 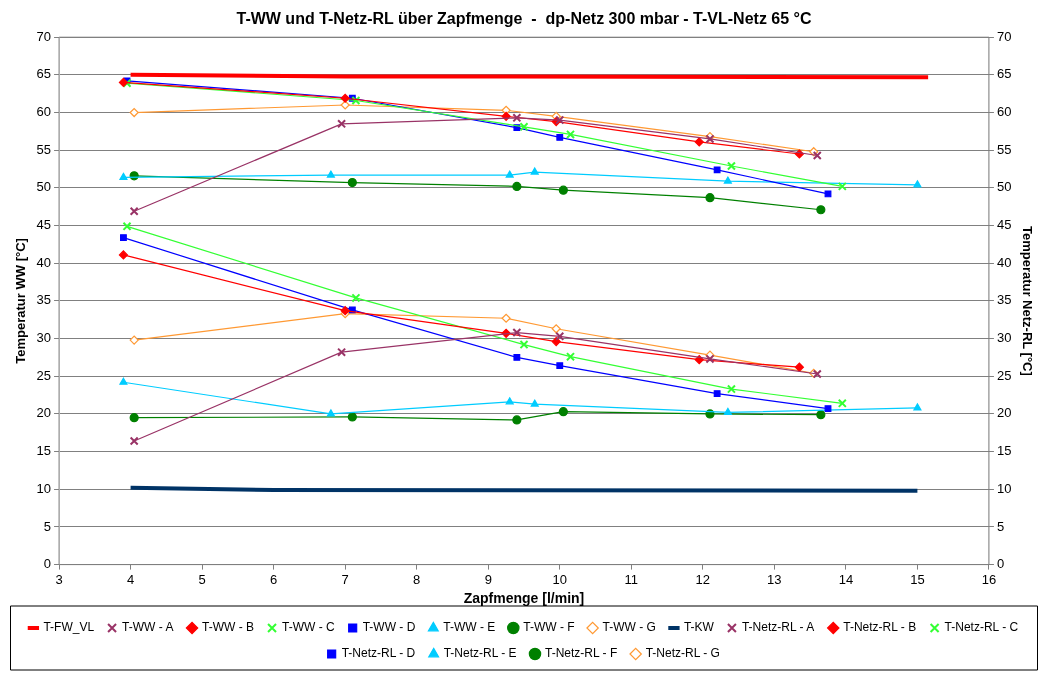 What do you see at coordinates (59, 579) in the screenshot?
I see `x-tick-label: 3` at bounding box center [59, 579].